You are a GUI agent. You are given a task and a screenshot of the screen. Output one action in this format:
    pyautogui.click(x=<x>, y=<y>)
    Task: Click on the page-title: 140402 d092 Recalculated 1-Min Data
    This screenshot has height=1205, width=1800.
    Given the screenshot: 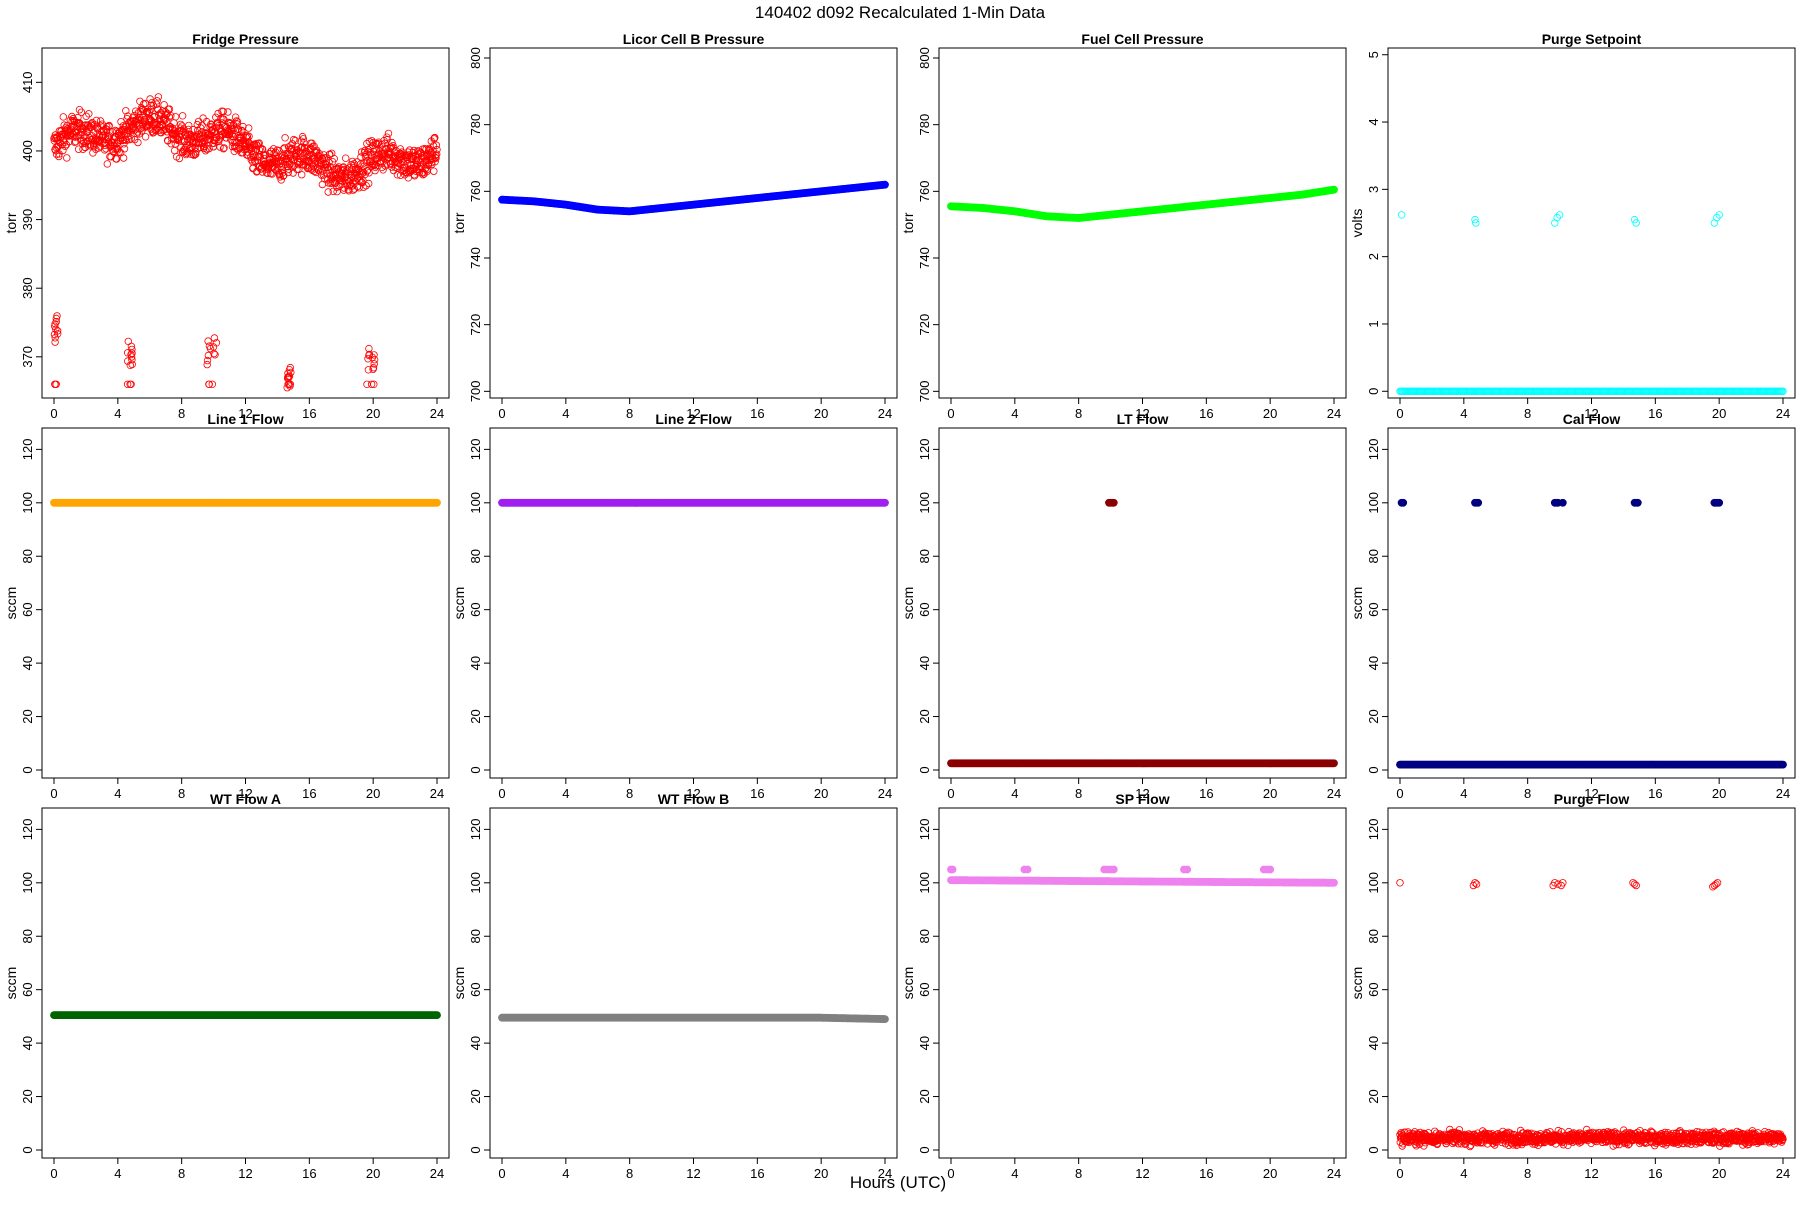 What is the action you would take?
    pyautogui.click(x=900, y=12)
    